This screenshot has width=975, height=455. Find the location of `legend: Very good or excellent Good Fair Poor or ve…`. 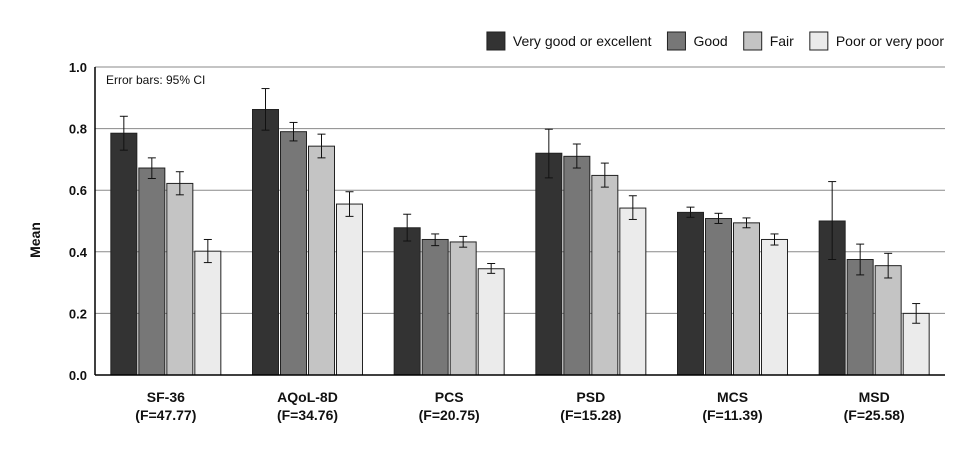

legend: Very good or excellent Good Fair Poor or ve… is located at coordinates (715, 41).